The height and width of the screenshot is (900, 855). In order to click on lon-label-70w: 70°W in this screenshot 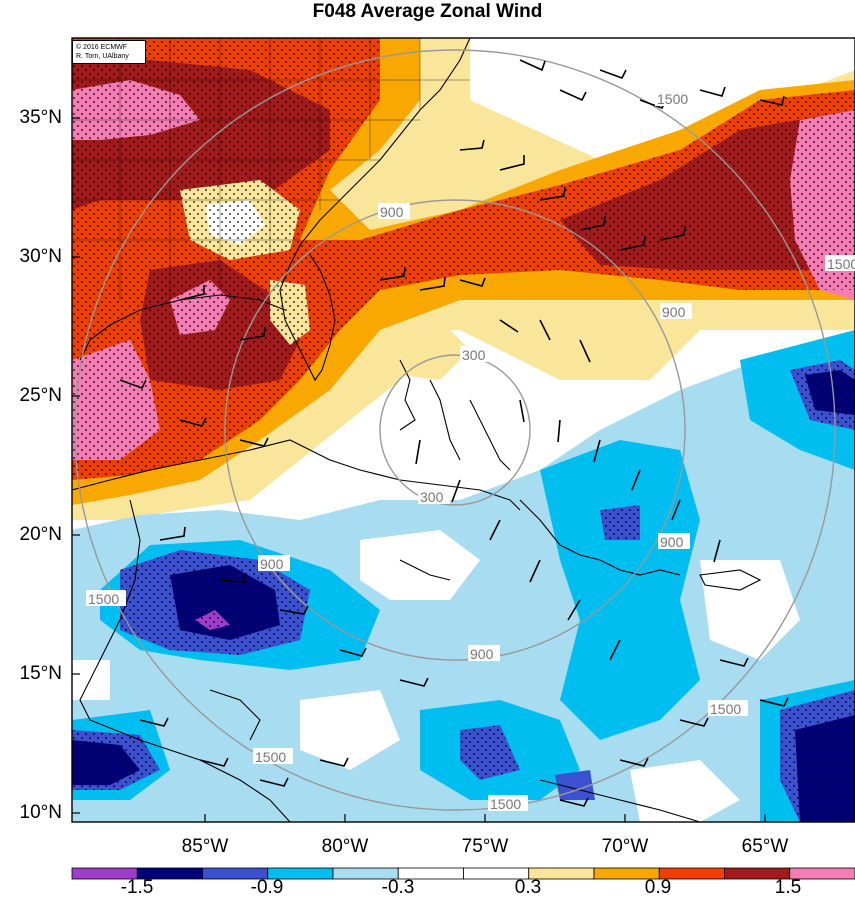, I will do `click(625, 846)`.